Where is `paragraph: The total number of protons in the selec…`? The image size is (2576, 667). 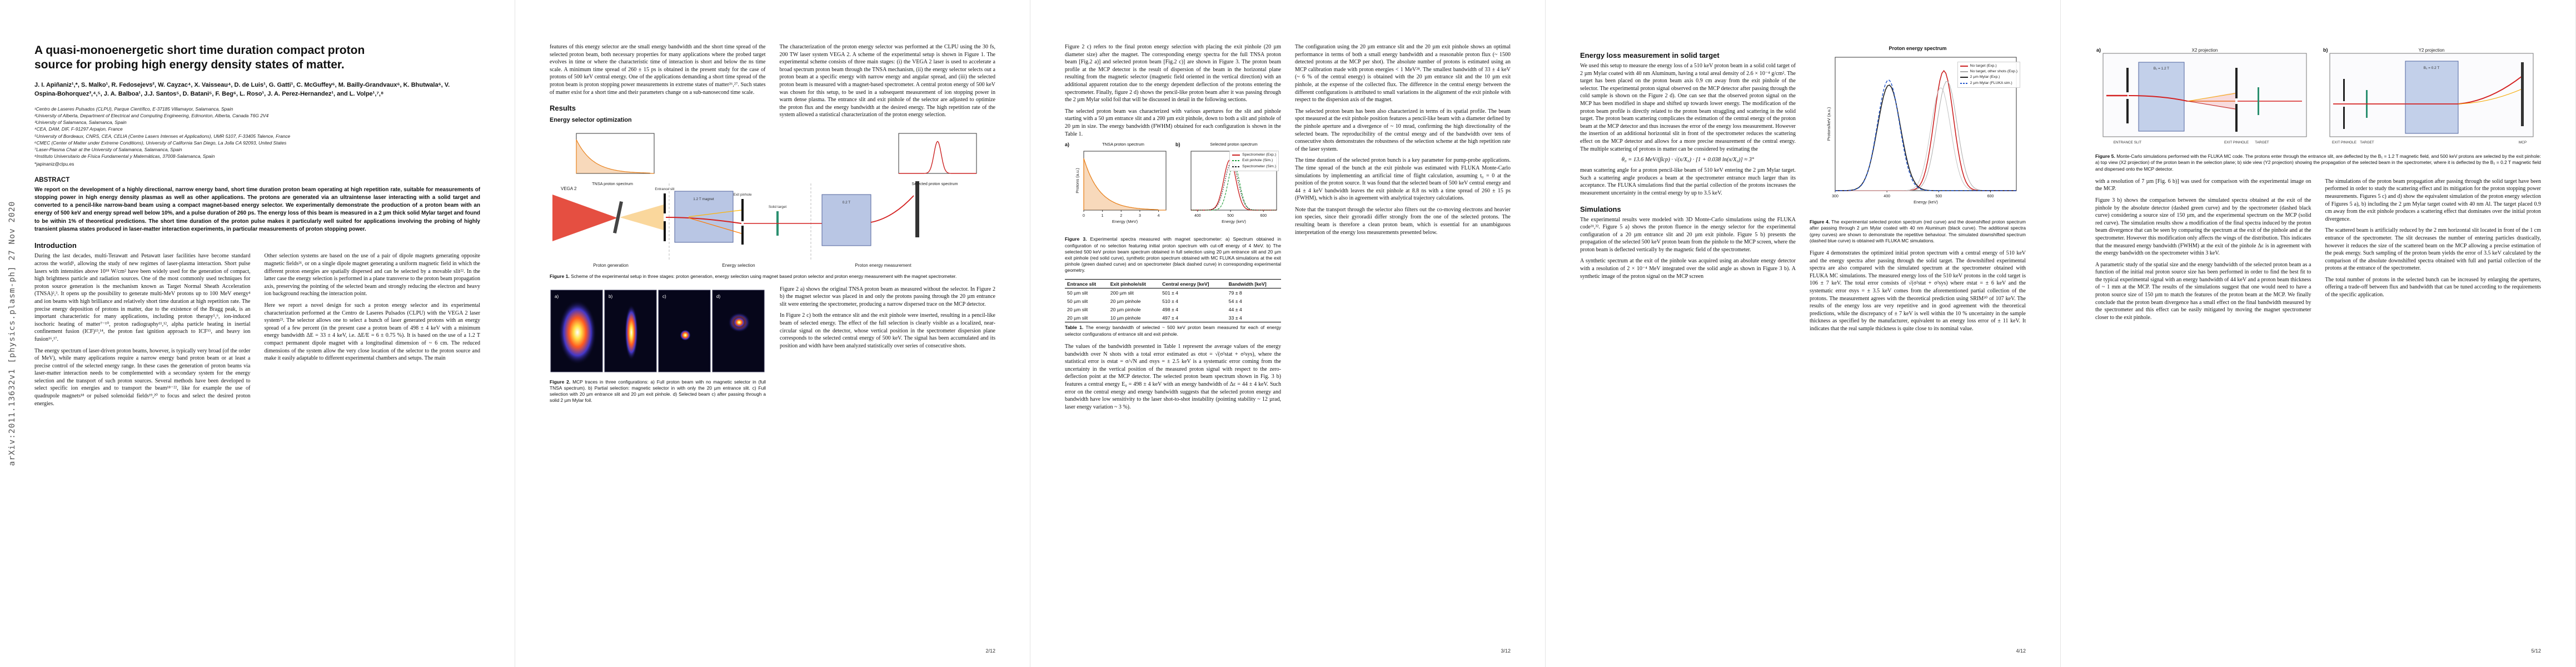
paragraph: The total number of protons in the selec… is located at coordinates (2433, 287).